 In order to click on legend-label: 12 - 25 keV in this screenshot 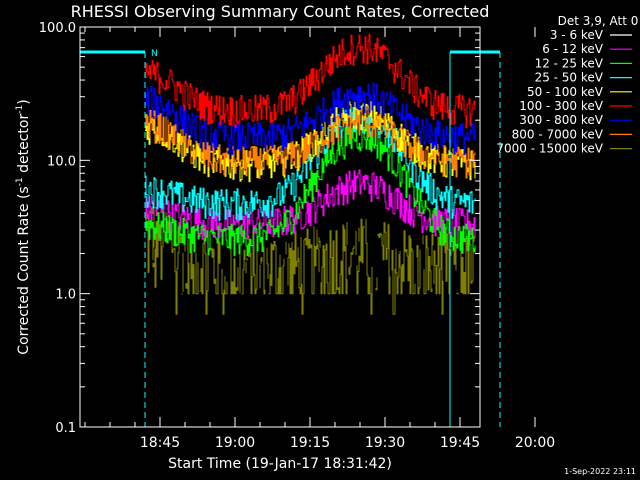, I will do `click(569, 63)`.